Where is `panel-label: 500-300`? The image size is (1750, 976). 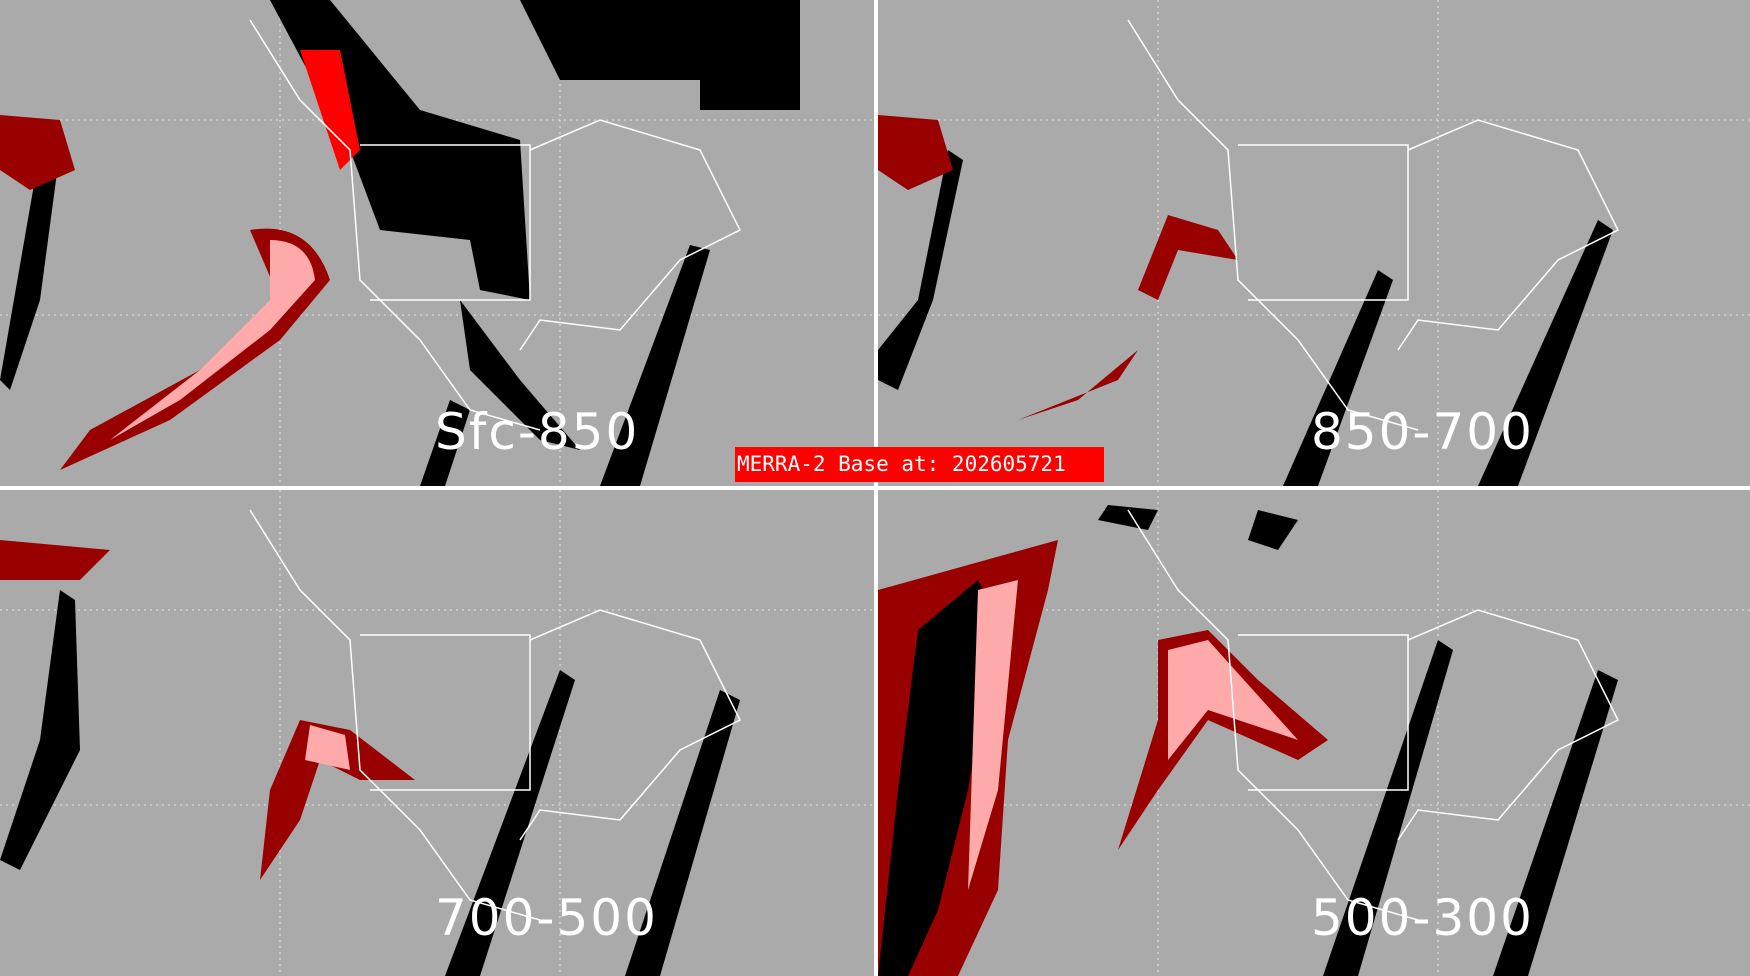
panel-label: 500-300 is located at coordinates (1422, 918).